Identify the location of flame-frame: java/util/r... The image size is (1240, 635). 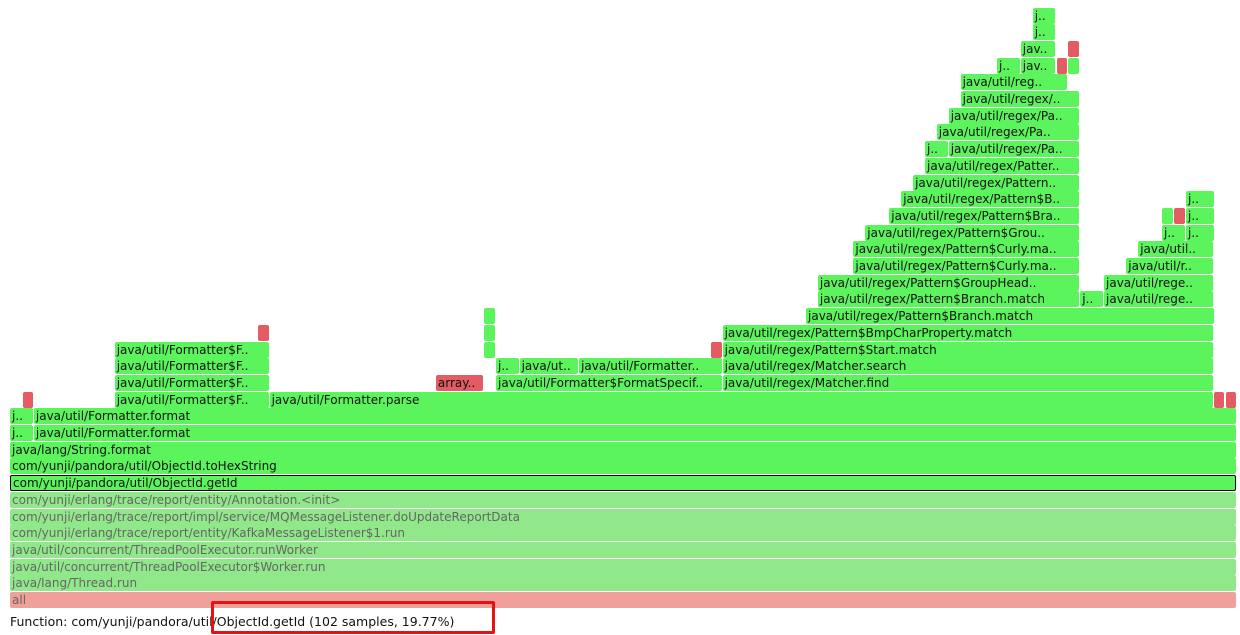
(1170, 266).